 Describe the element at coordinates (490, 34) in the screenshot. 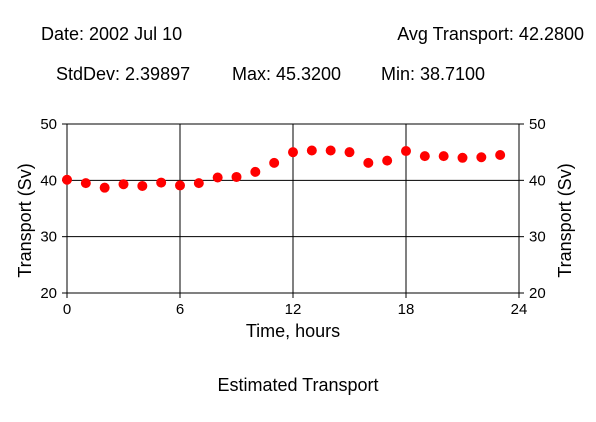

I see `avg-transport-label: Avg Transport: 42.2800` at that location.